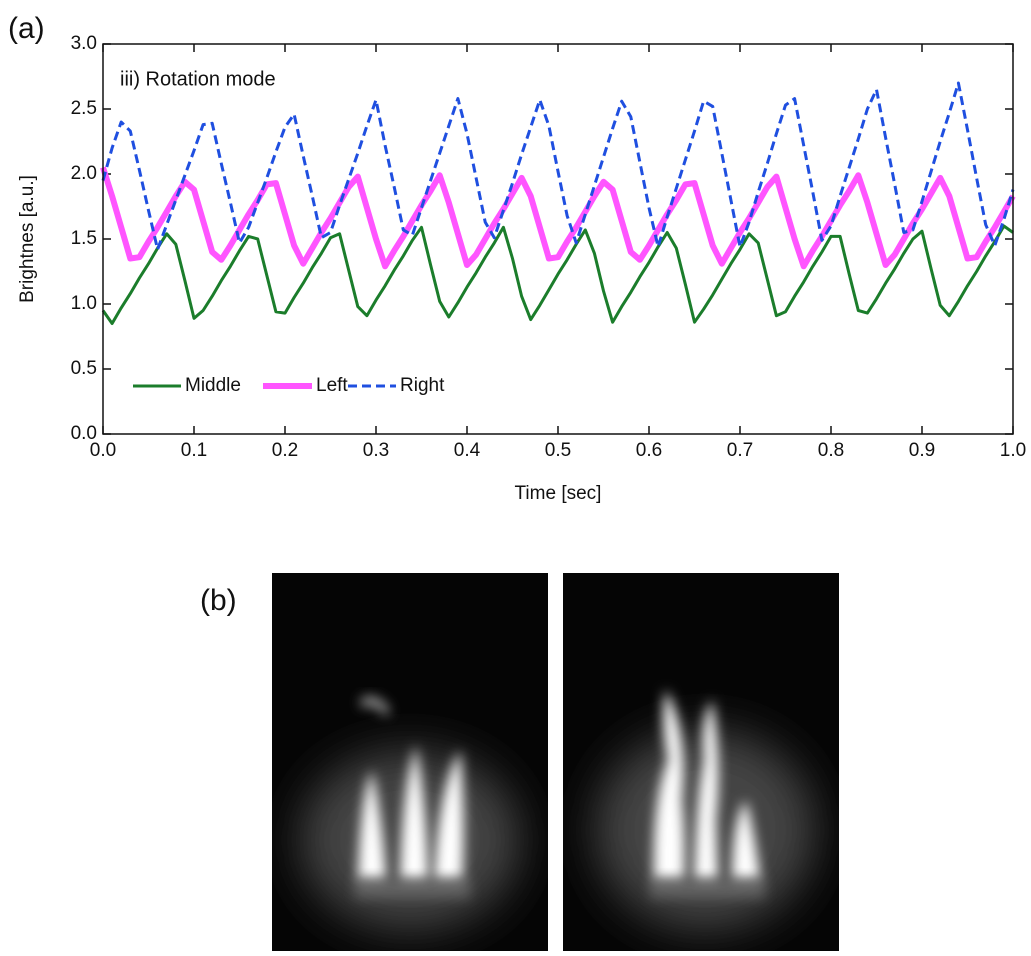  Describe the element at coordinates (332, 385) in the screenshot. I see `legend-label: Left` at that location.